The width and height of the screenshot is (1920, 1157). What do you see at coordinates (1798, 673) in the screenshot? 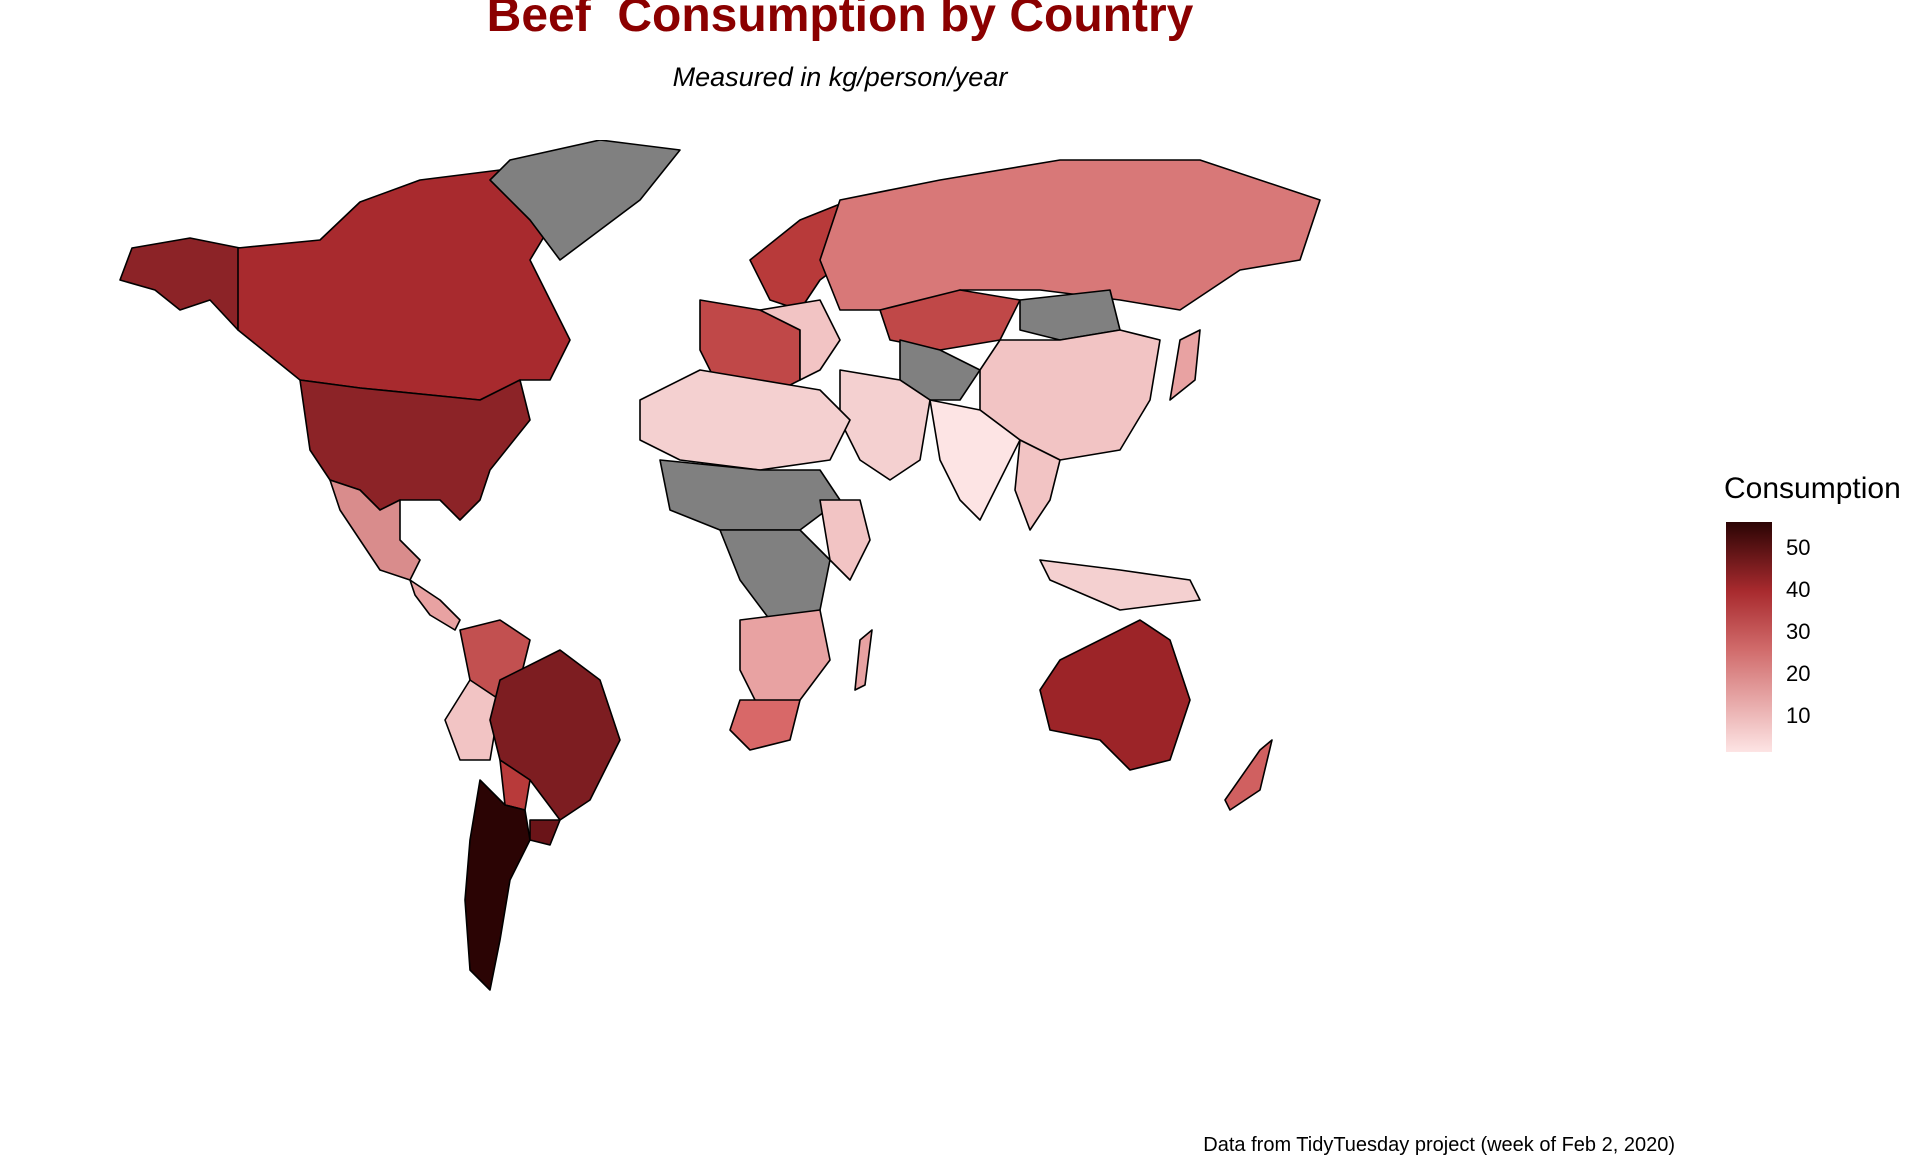
I see `legend-tick-20: 20` at bounding box center [1798, 673].